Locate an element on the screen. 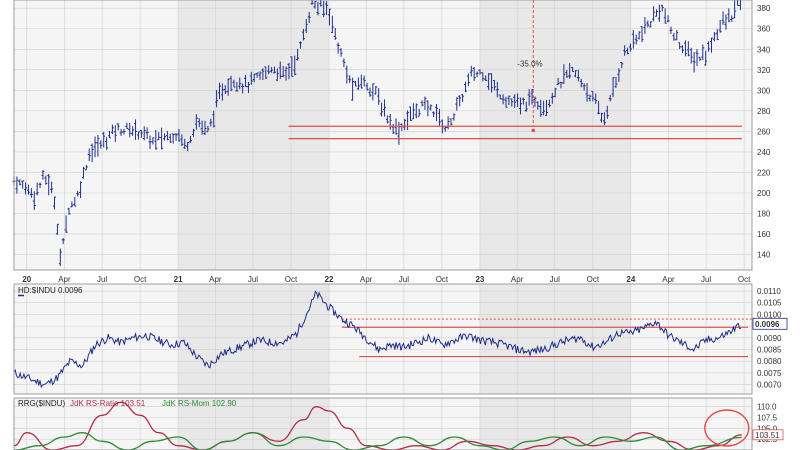 This screenshot has width=800, height=450. ratio-last-value-tag is located at coordinates (770, 323).